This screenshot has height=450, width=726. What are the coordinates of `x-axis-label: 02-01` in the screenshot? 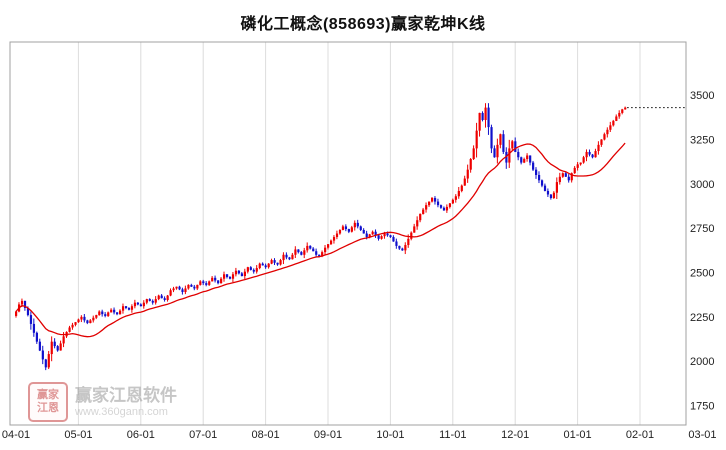 It's located at (640, 435).